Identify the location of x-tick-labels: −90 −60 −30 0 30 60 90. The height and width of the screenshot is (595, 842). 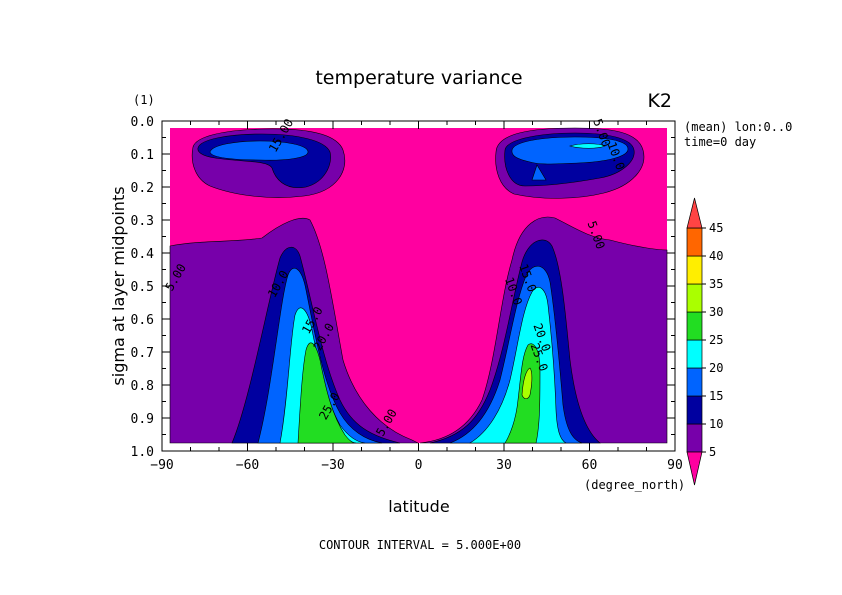
(416, 465).